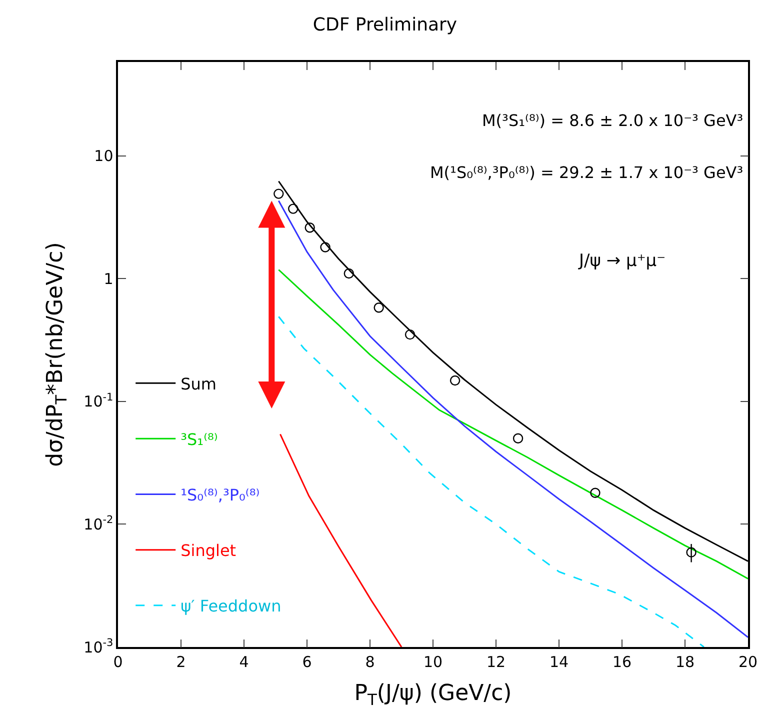 The image size is (770, 713). Describe the element at coordinates (613, 120) in the screenshot. I see `annotation: M(³S₁⁽⁸⁾) = 8.6 ± 2.0 x 10⁻³ GeV³` at that location.